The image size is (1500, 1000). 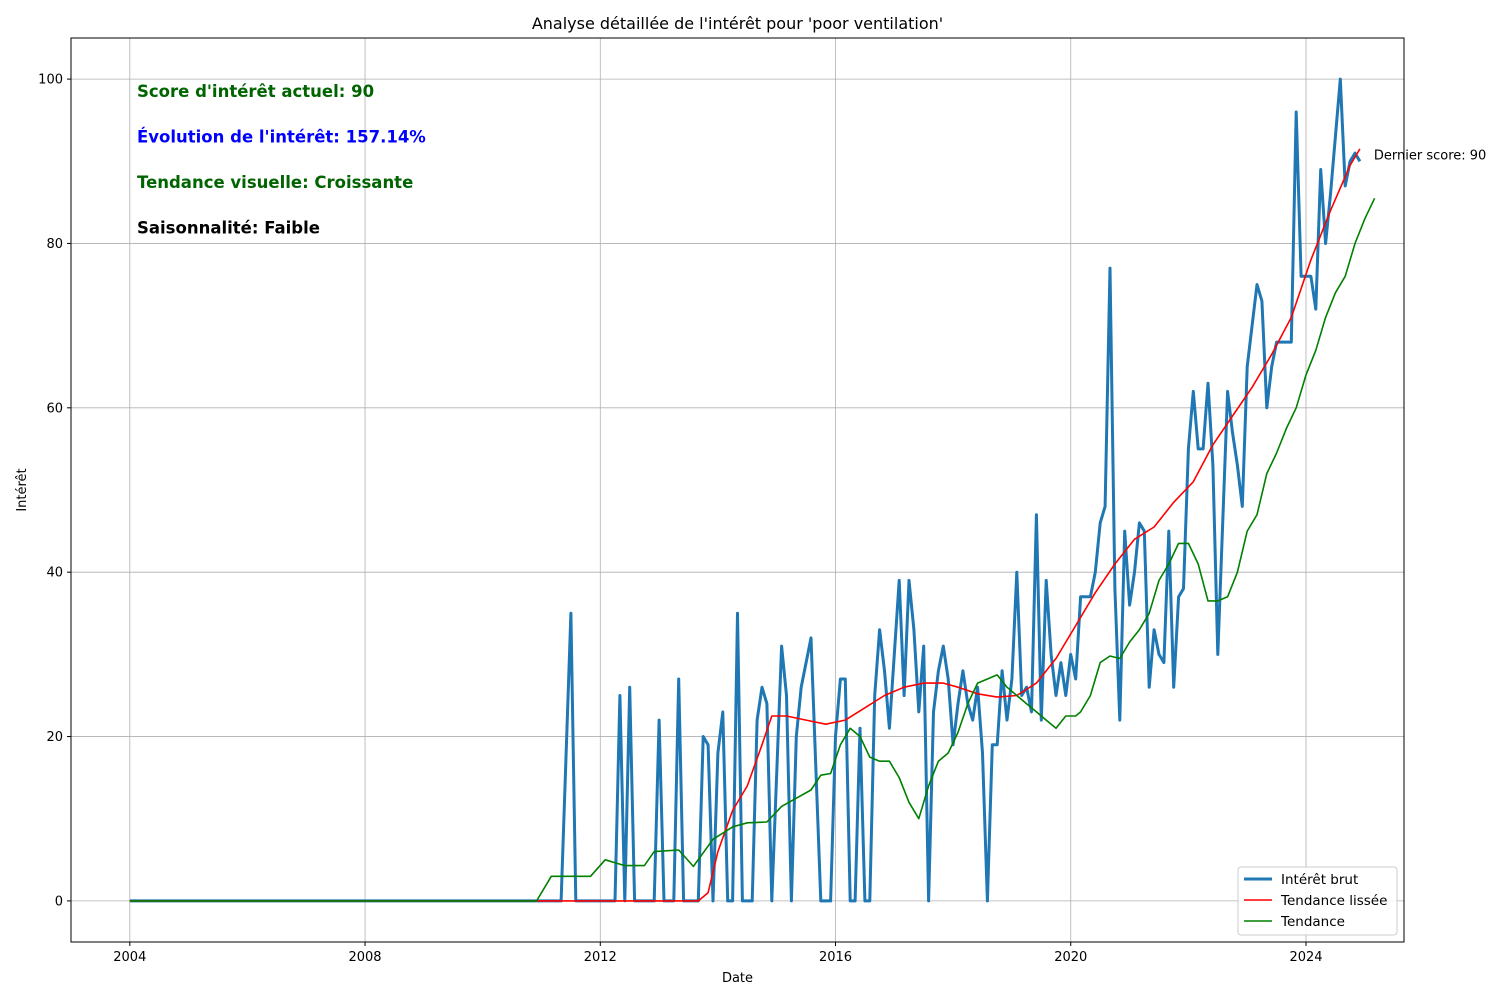 What do you see at coordinates (228, 228) in the screenshot?
I see `annotation-seasonality: Saisonnalité: Faible` at bounding box center [228, 228].